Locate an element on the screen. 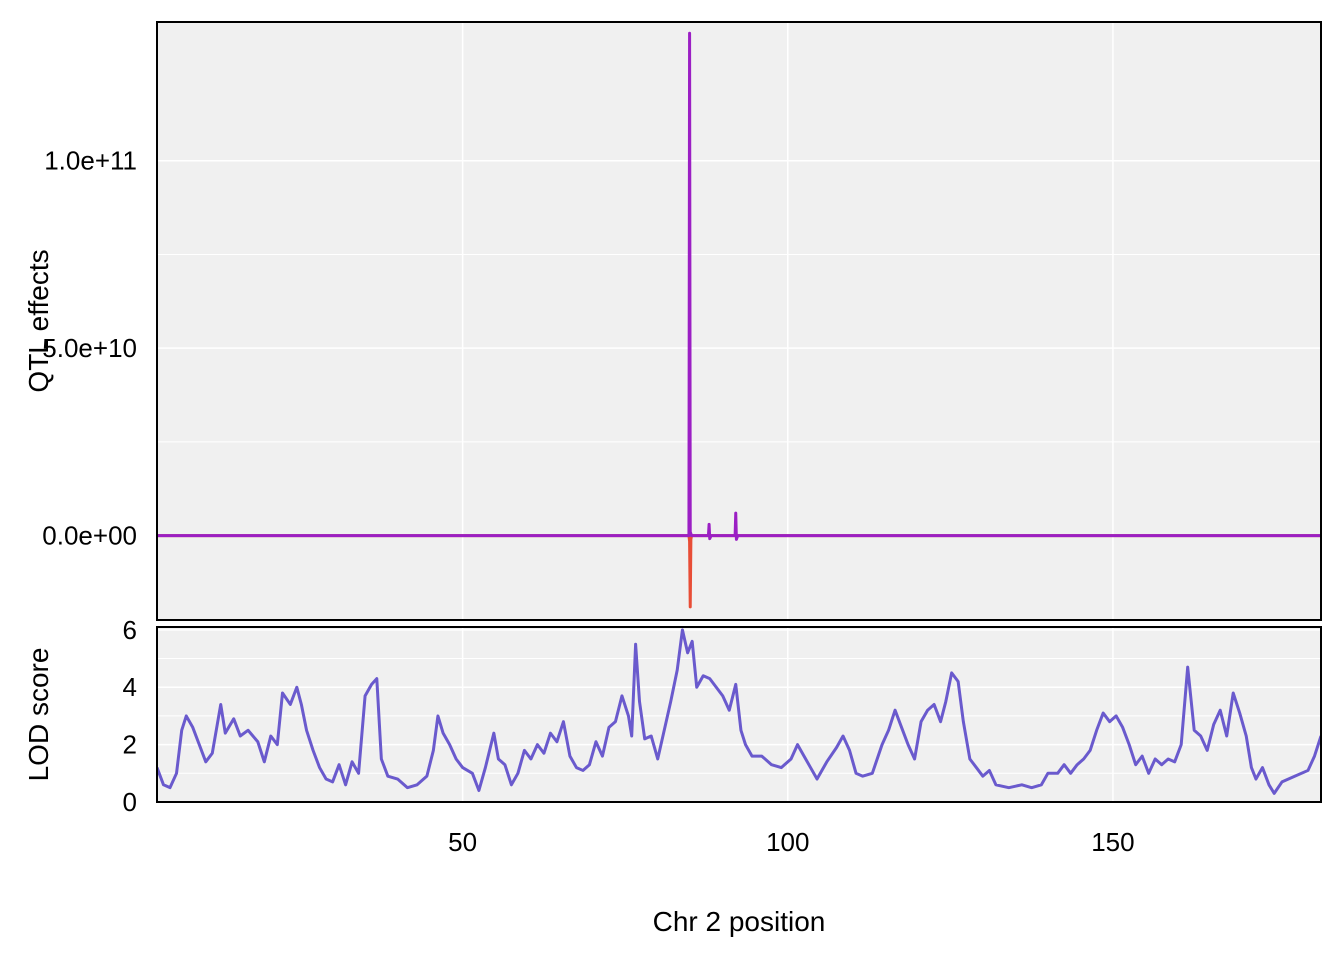  x-axis-title: Chr 2 position is located at coordinates (739, 921).